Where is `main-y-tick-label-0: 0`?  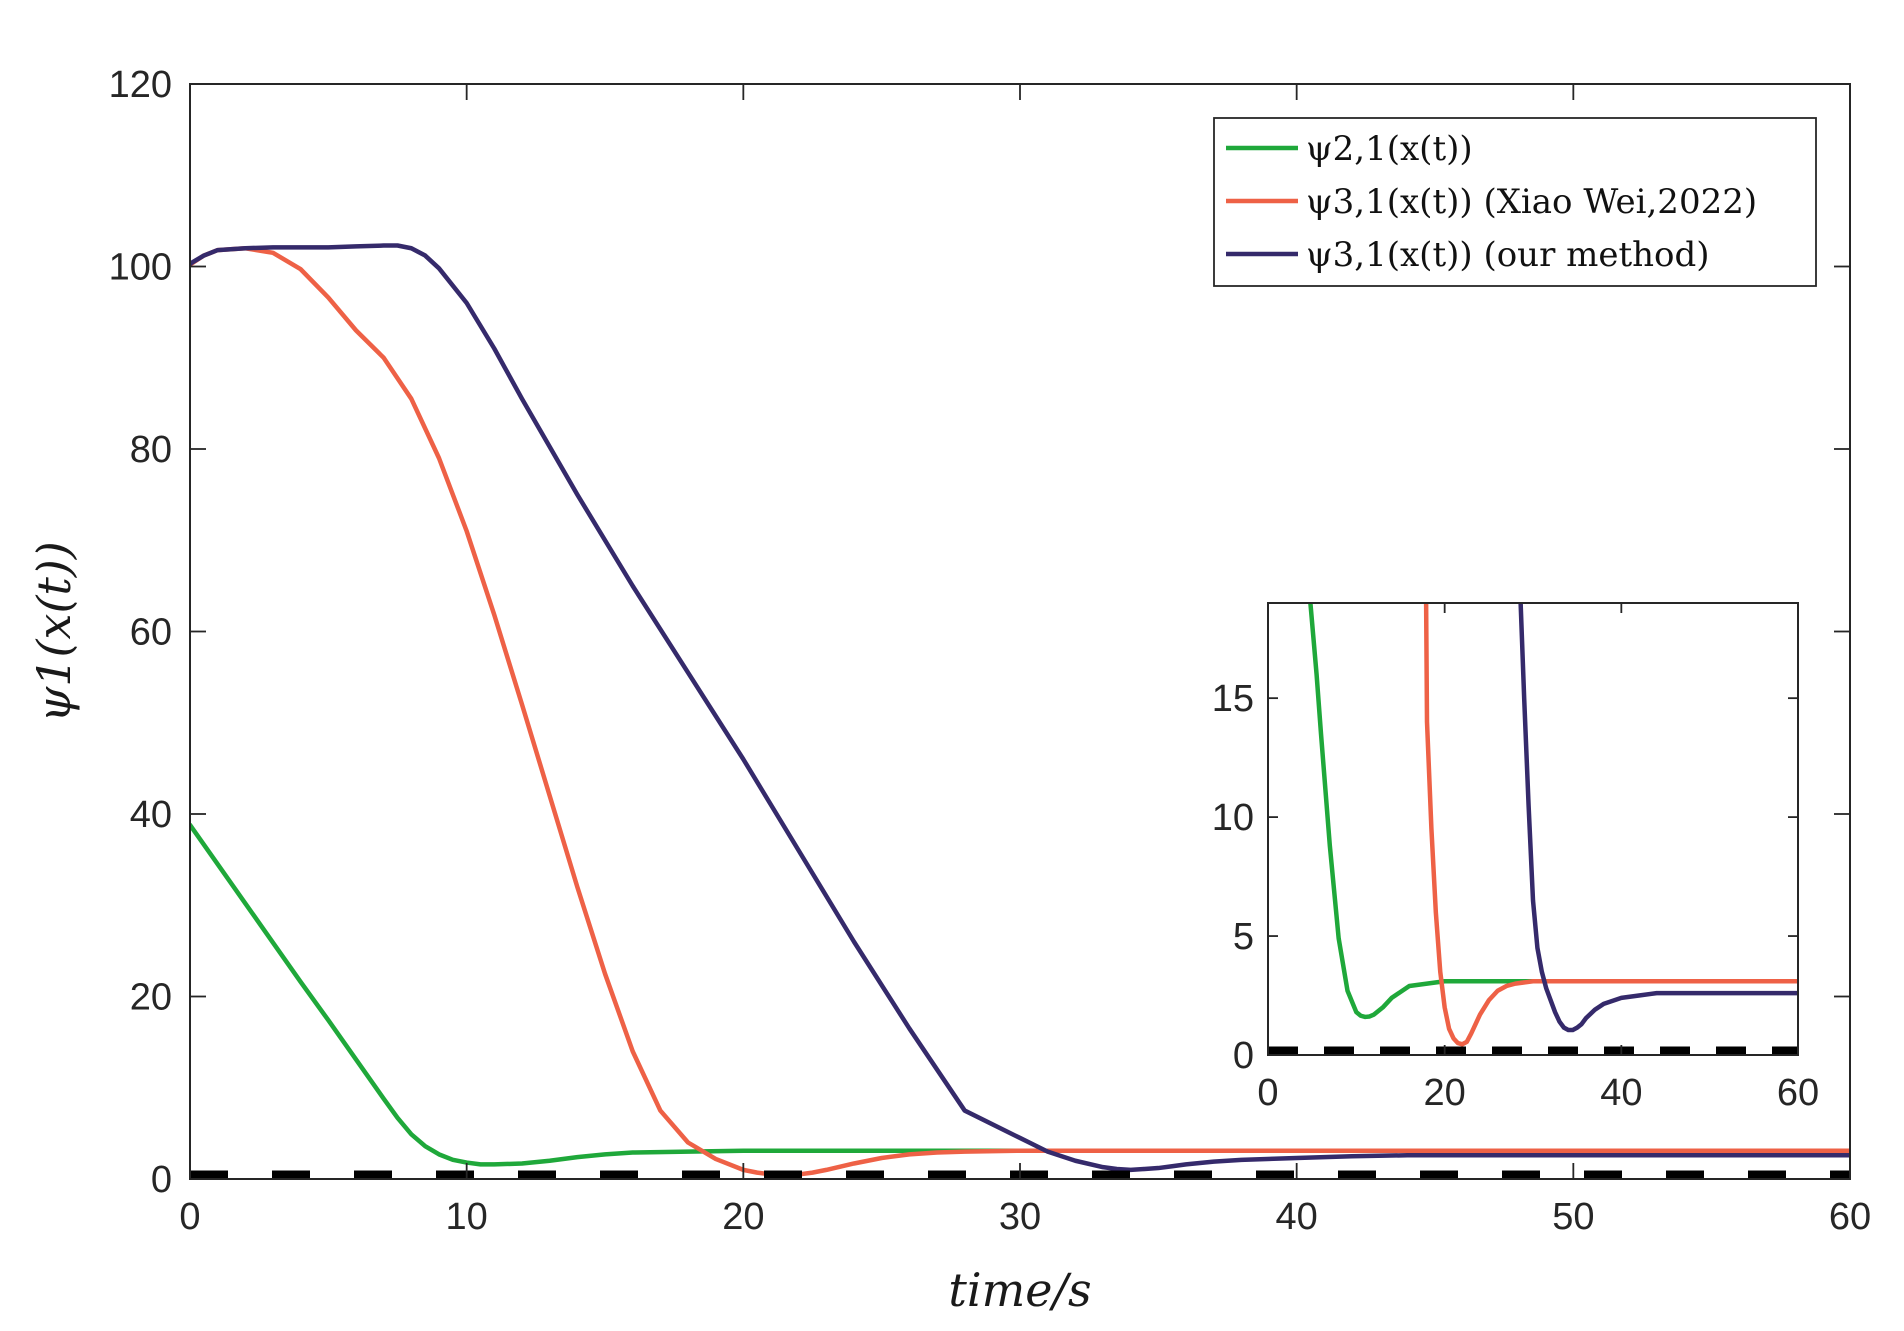 main-y-tick-label-0: 0 is located at coordinates (161, 1180).